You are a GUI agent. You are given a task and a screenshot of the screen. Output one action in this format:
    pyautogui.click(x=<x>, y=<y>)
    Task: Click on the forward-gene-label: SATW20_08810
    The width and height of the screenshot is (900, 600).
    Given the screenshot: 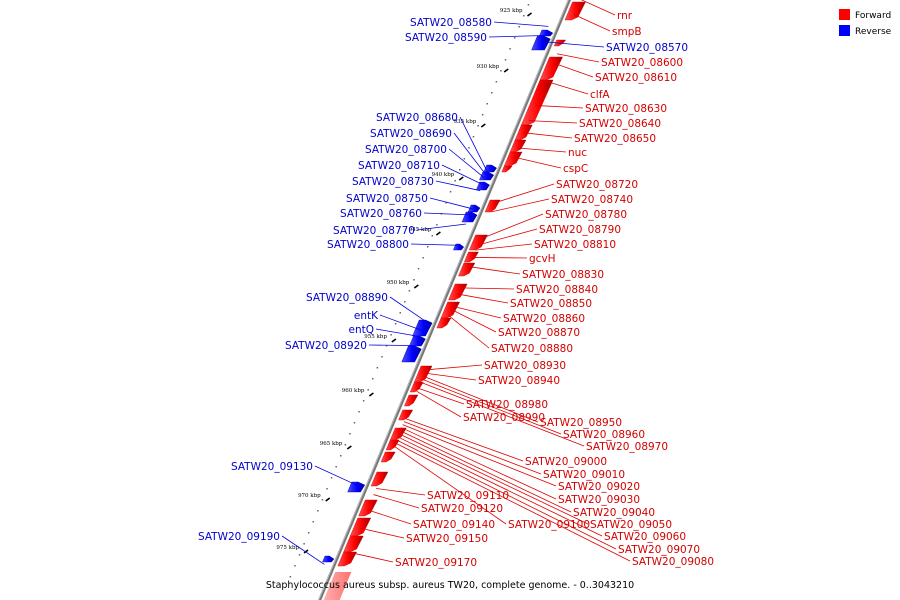 What is the action you would take?
    pyautogui.click(x=575, y=245)
    